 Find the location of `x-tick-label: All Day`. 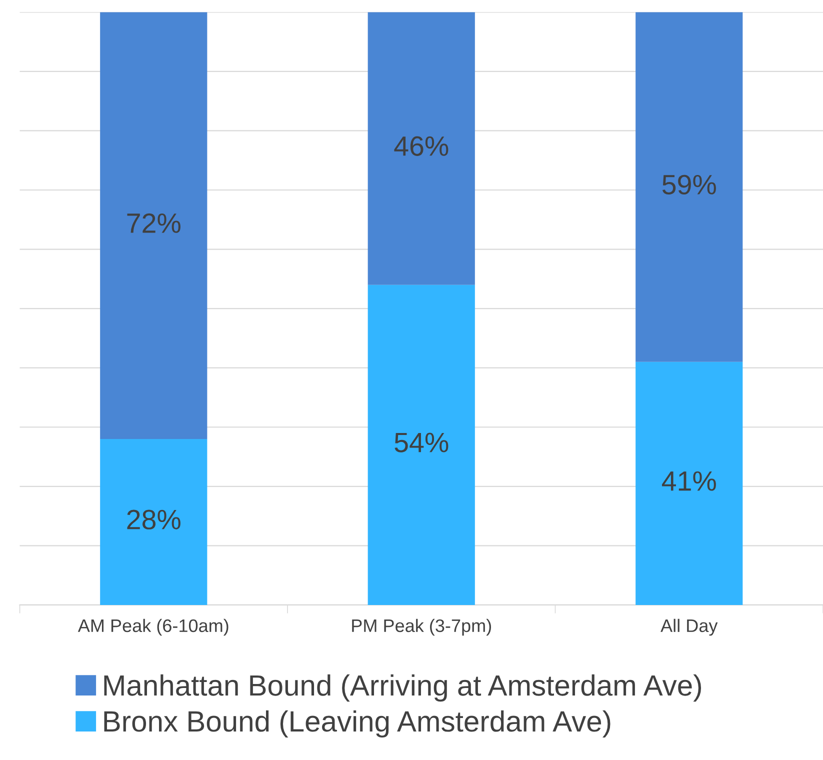

x-tick-label: All Day is located at coordinates (689, 627).